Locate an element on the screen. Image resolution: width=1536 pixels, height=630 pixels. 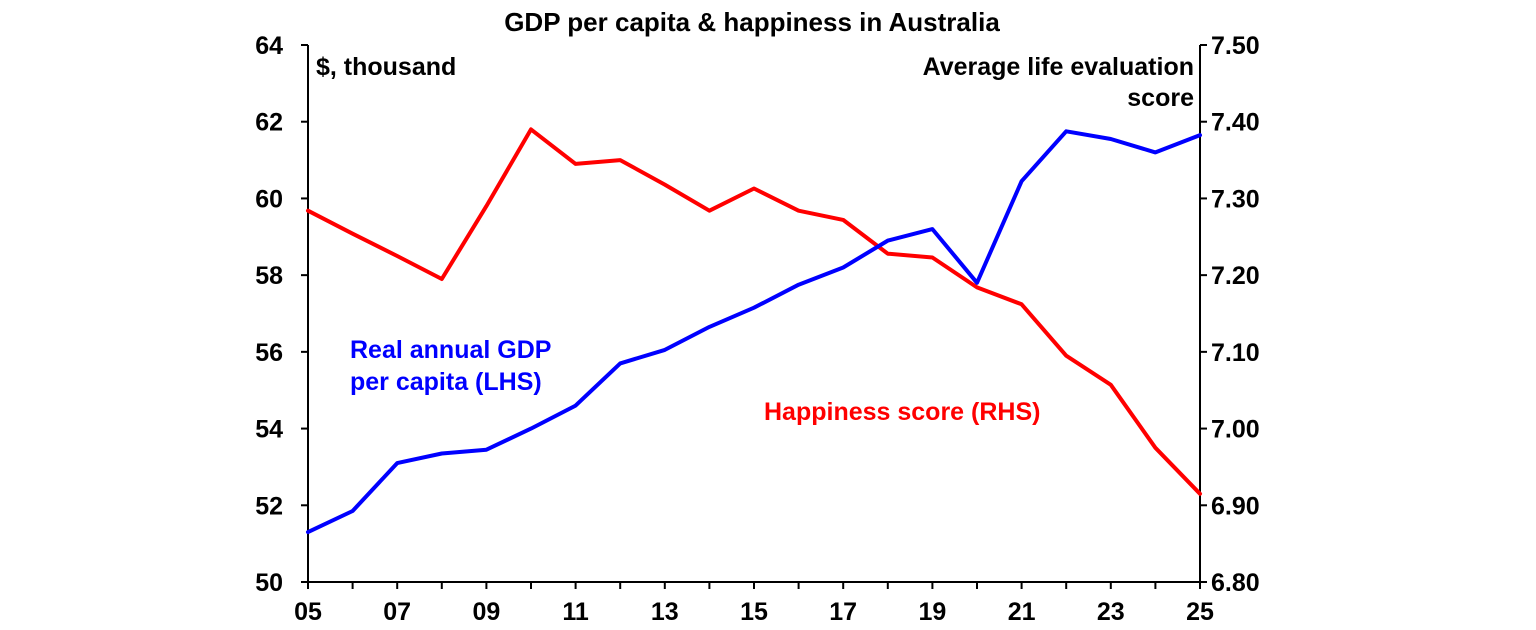
series-label-gdp-line-2: per capita (LHS) is located at coordinates (446, 382).